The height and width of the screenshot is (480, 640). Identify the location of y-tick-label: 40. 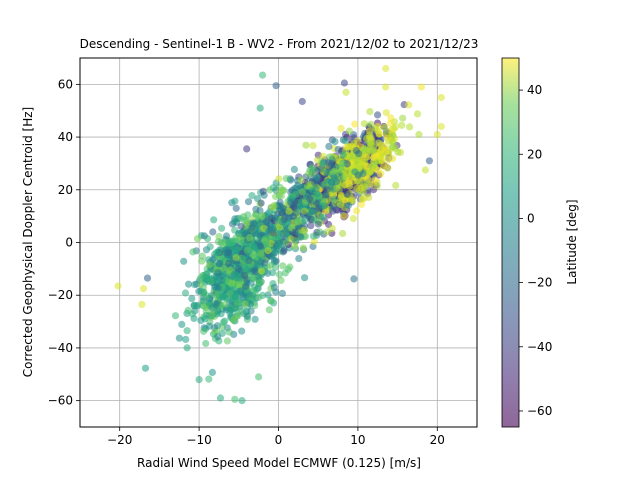
(65, 137).